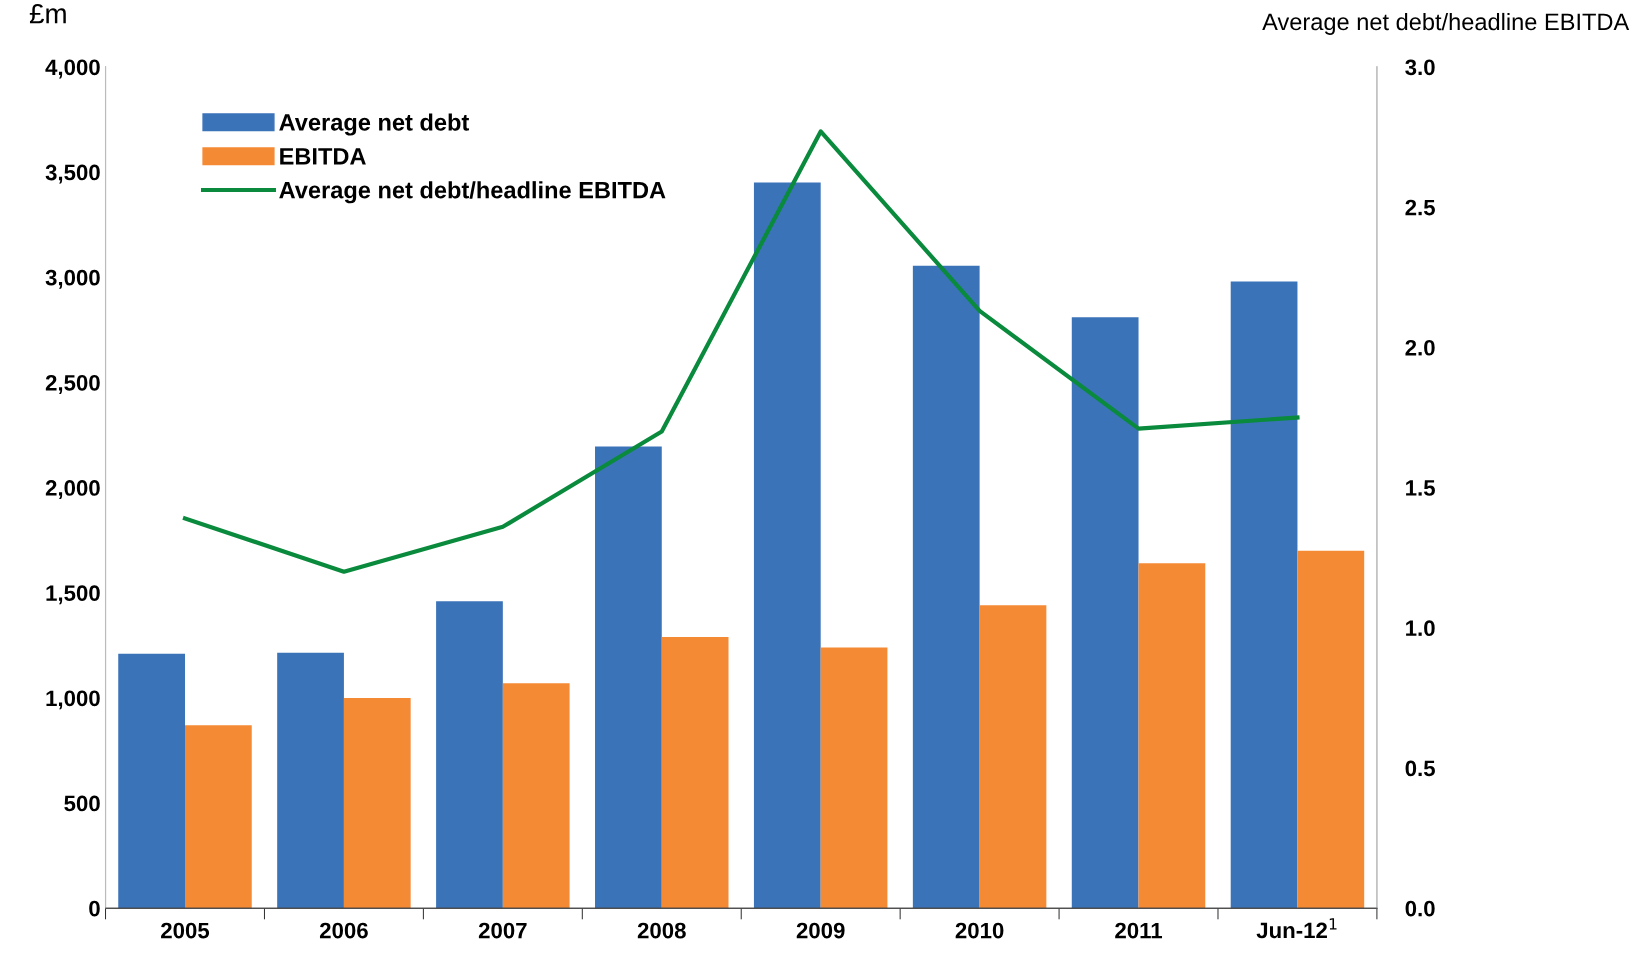  Describe the element at coordinates (72, 174) in the screenshot. I see `y-tick-label: 3,500` at that location.